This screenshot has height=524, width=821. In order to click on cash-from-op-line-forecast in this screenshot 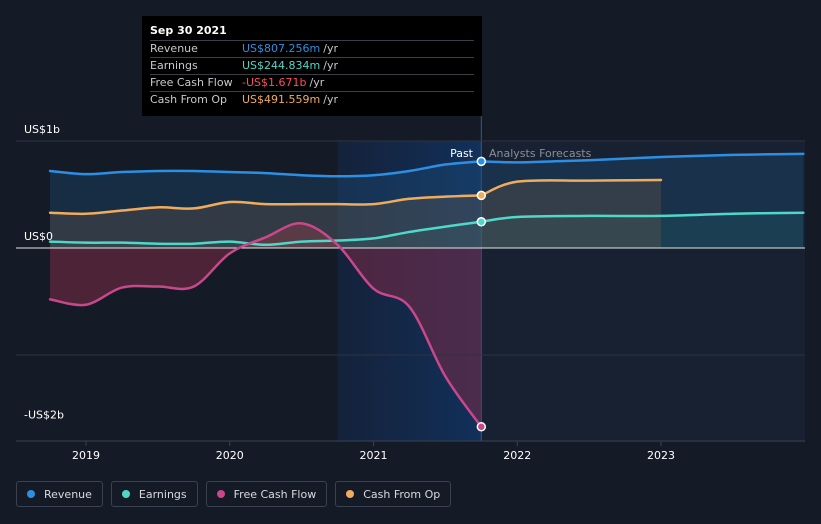, I will do `click(571, 187)`.